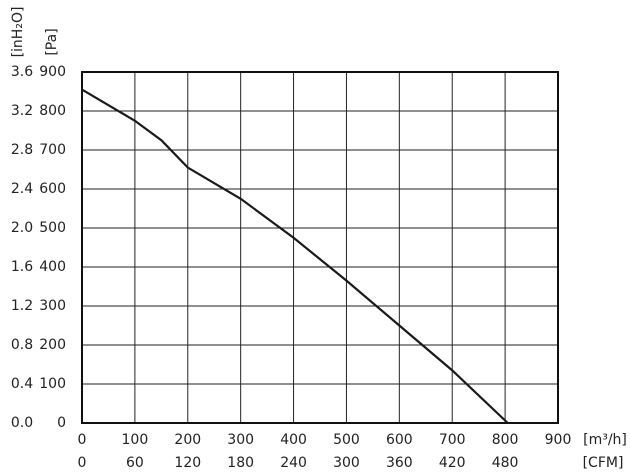 The image size is (630, 476). Describe the element at coordinates (240, 463) in the screenshot. I see `x2-tick-label: 180` at that location.